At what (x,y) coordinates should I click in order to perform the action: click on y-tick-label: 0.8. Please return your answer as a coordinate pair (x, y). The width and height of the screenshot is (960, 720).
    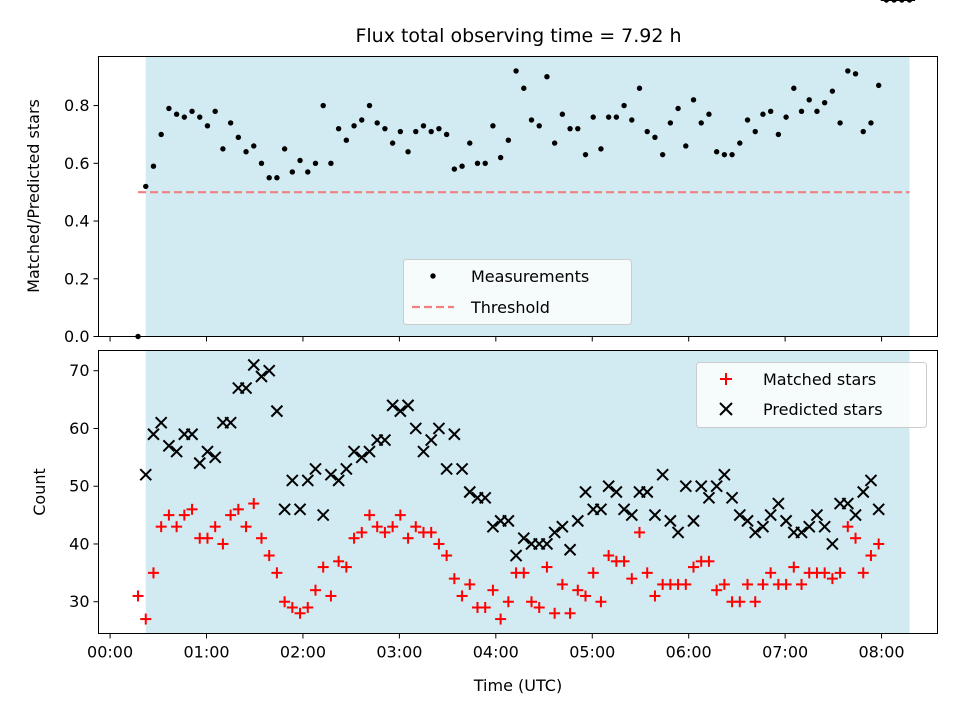
    Looking at the image, I should click on (76, 105).